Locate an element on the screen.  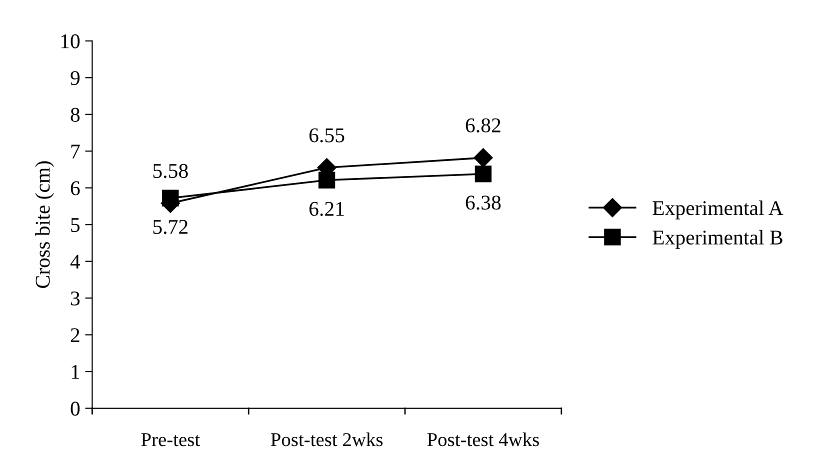
legend-label: Experimental A is located at coordinates (718, 210).